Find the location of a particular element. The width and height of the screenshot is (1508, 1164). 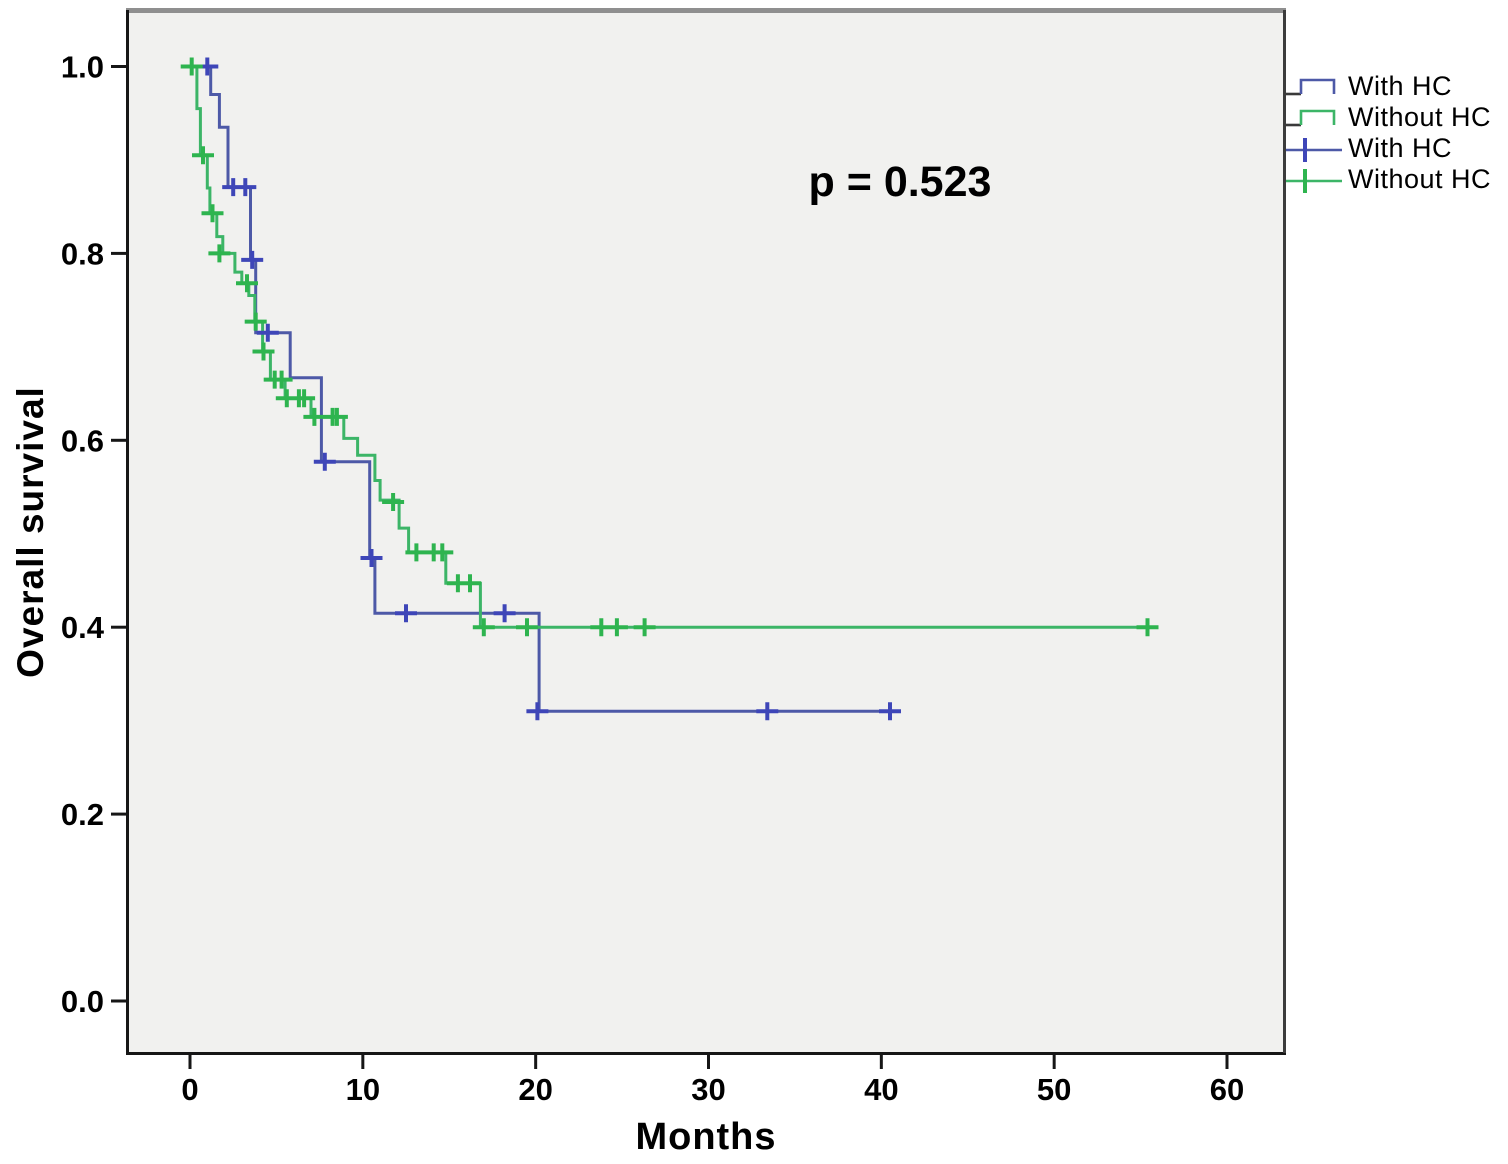

legend-entry-without-hc-line: Without HC is located at coordinates (1396, 117).